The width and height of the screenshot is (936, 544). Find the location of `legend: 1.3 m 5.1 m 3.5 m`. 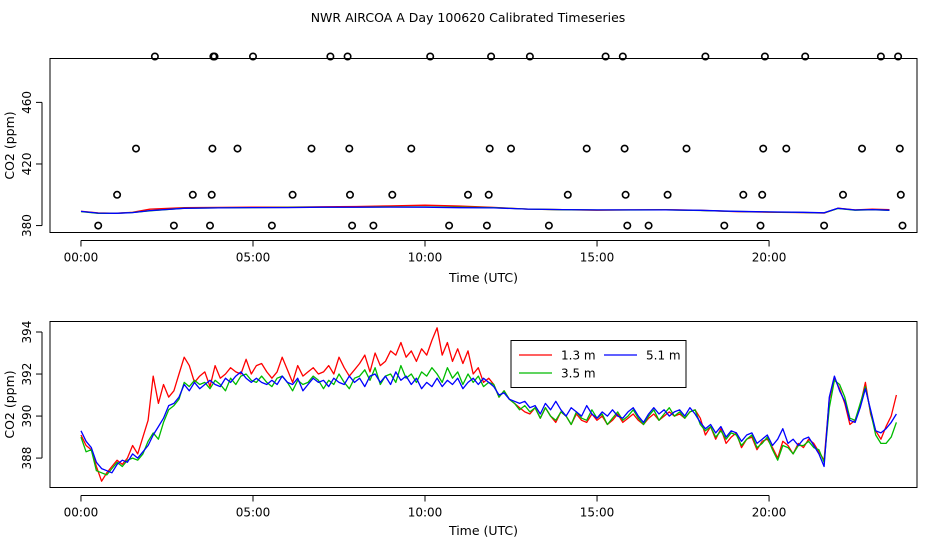

legend: 1.3 m 5.1 m 3.5 m is located at coordinates (598, 364).